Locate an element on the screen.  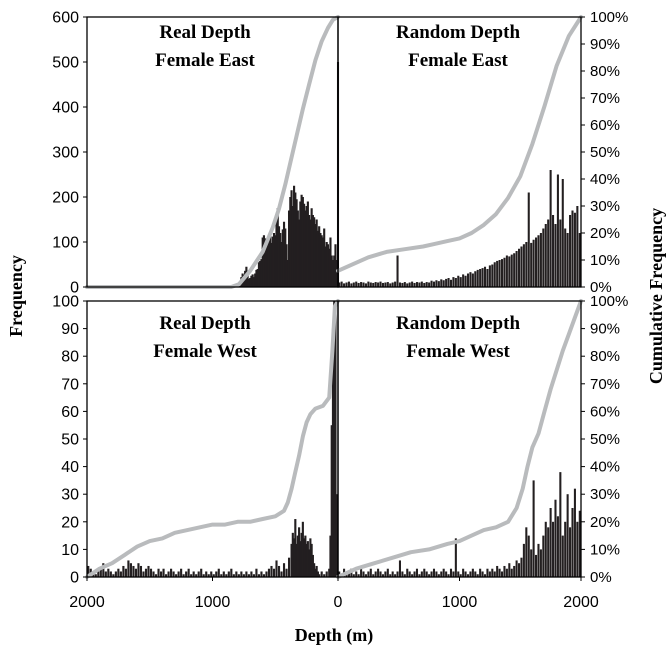
y-axis-left-title: Frequency is located at coordinates (16, 296).